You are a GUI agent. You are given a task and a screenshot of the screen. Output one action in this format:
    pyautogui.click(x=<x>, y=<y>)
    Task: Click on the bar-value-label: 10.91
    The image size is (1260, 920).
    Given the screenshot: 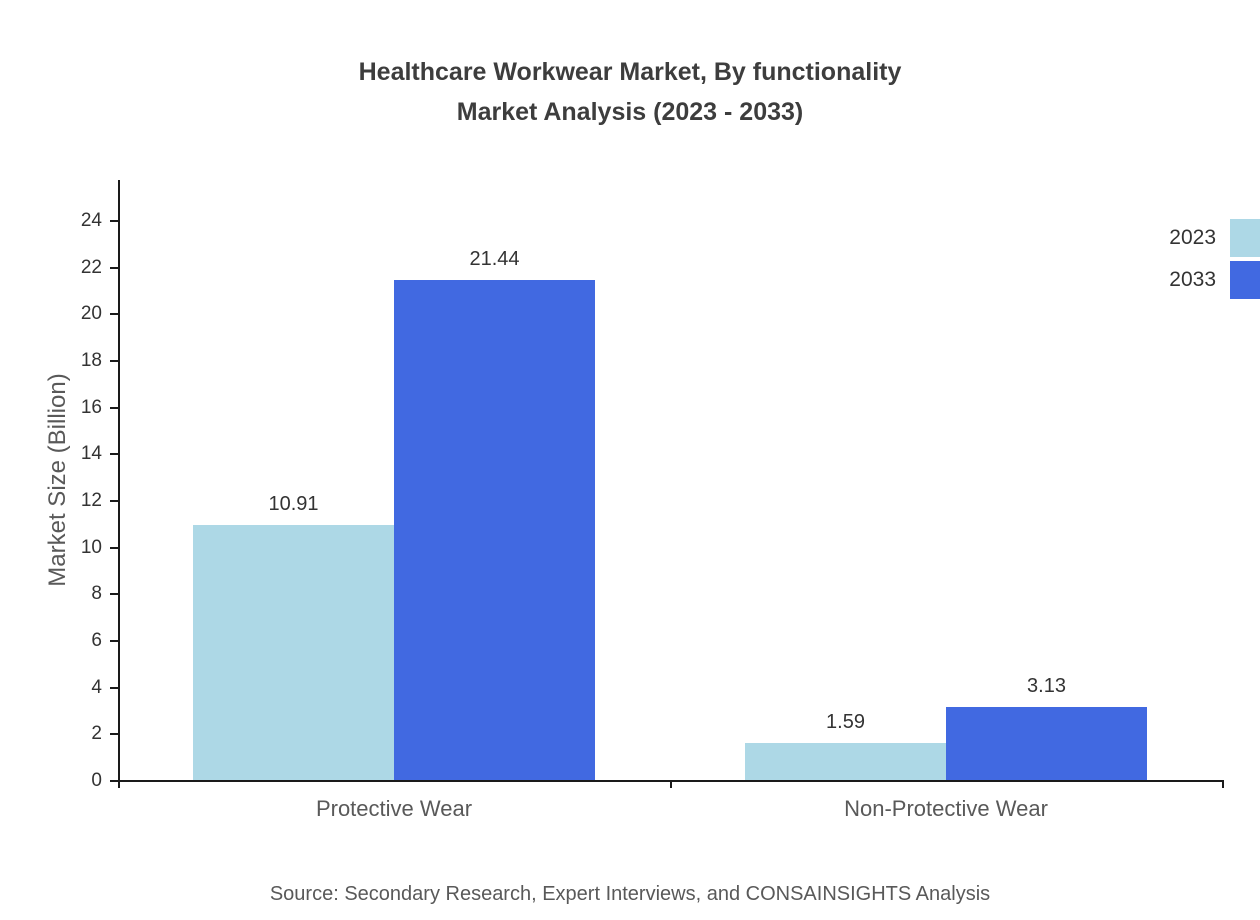 What is the action you would take?
    pyautogui.click(x=293, y=504)
    